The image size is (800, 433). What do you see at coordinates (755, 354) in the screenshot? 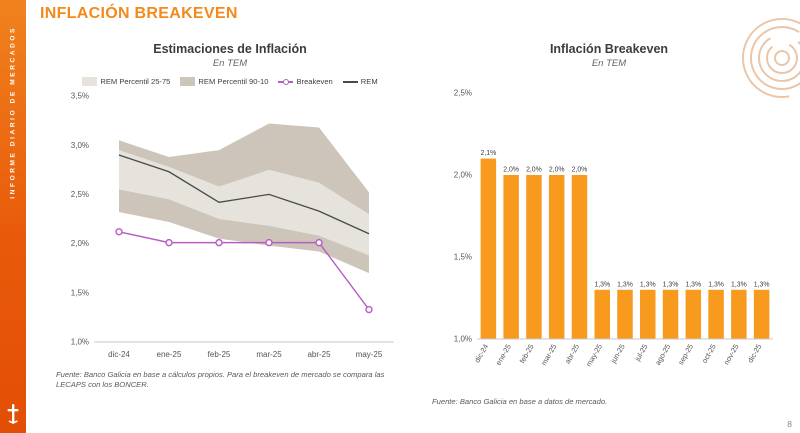
I see `svg-text: dic-25` at bounding box center [755, 354].